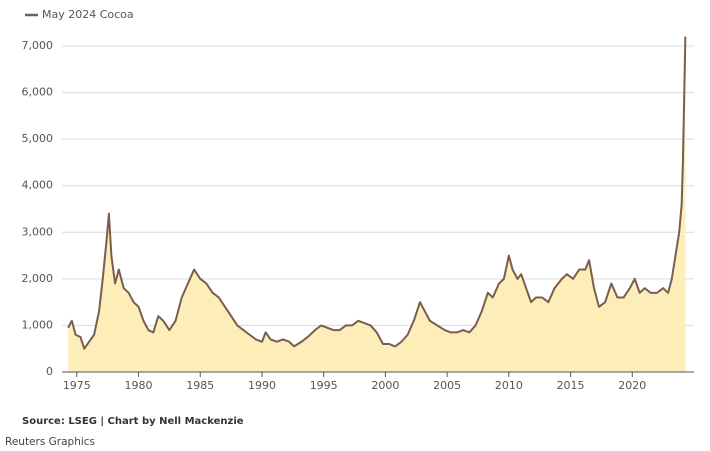  What do you see at coordinates (38, 45) in the screenshot?
I see `y-tick-label: 7,000` at bounding box center [38, 45].